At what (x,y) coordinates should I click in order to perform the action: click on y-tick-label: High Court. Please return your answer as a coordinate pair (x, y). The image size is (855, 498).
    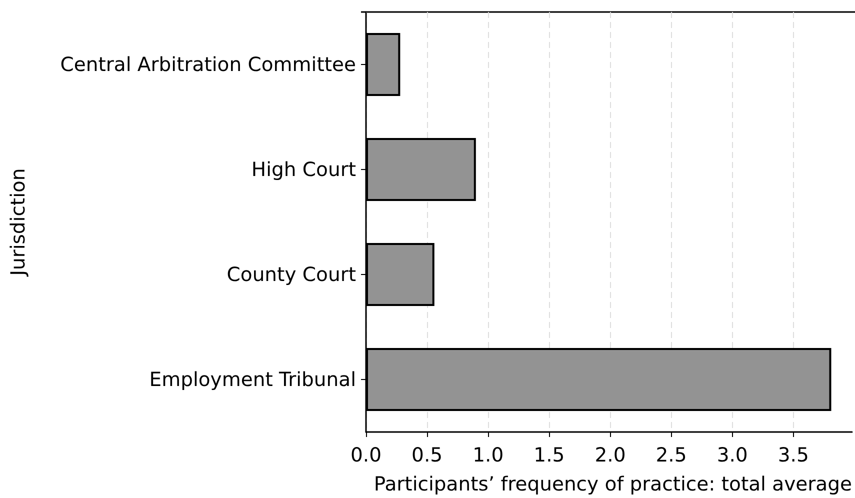
    Looking at the image, I should click on (303, 169).